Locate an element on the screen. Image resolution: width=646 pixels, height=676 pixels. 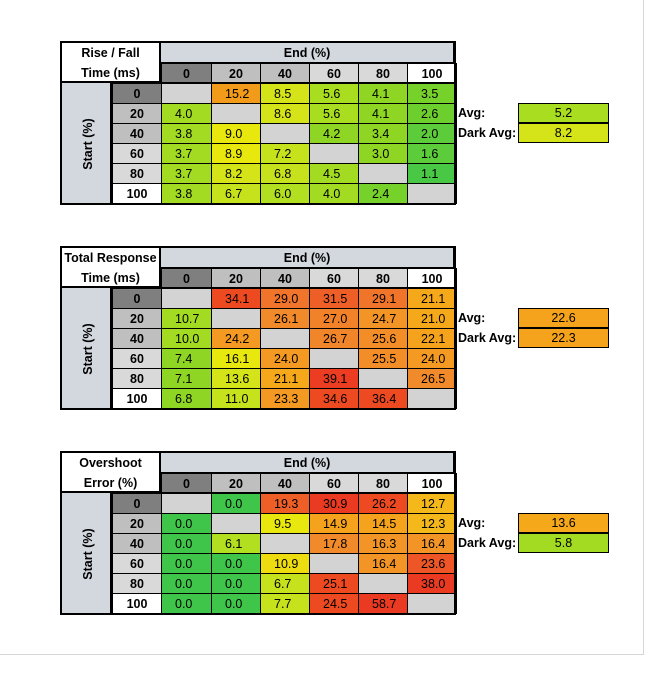
heatmap-cell: 2.0 is located at coordinates (432, 133).